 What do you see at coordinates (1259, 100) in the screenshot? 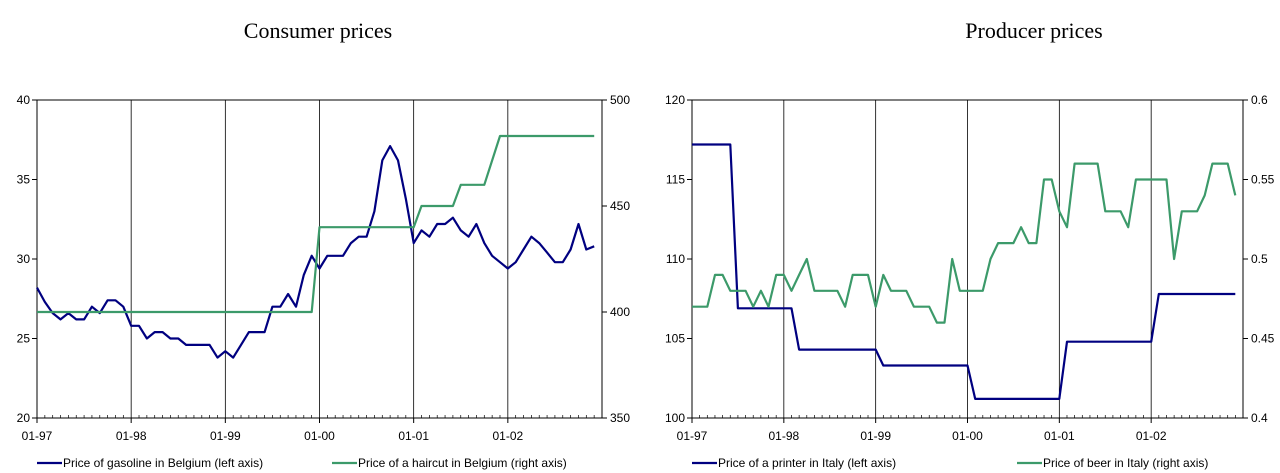
I see `right-axis-tick-label: 0.6` at bounding box center [1259, 100].